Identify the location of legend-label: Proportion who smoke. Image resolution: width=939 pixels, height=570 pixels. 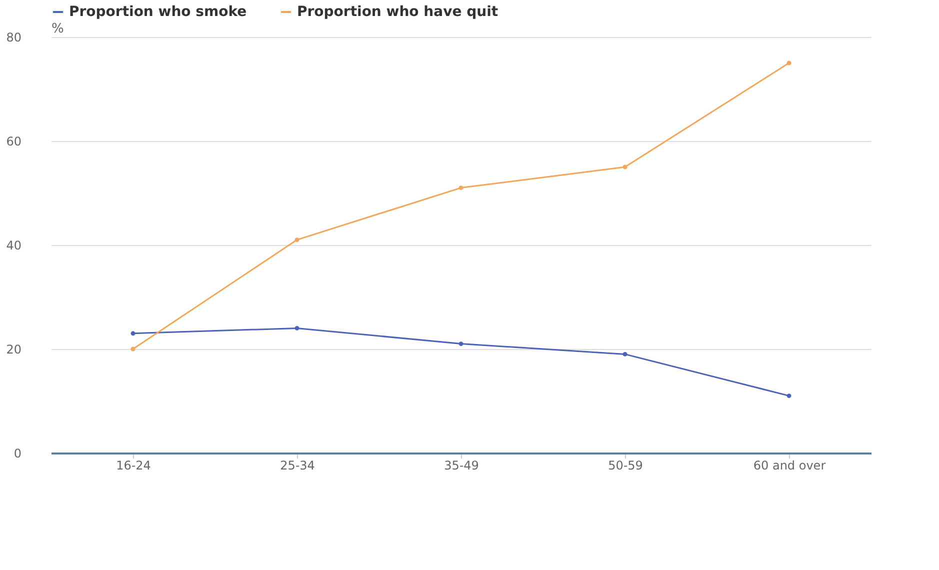
(158, 12).